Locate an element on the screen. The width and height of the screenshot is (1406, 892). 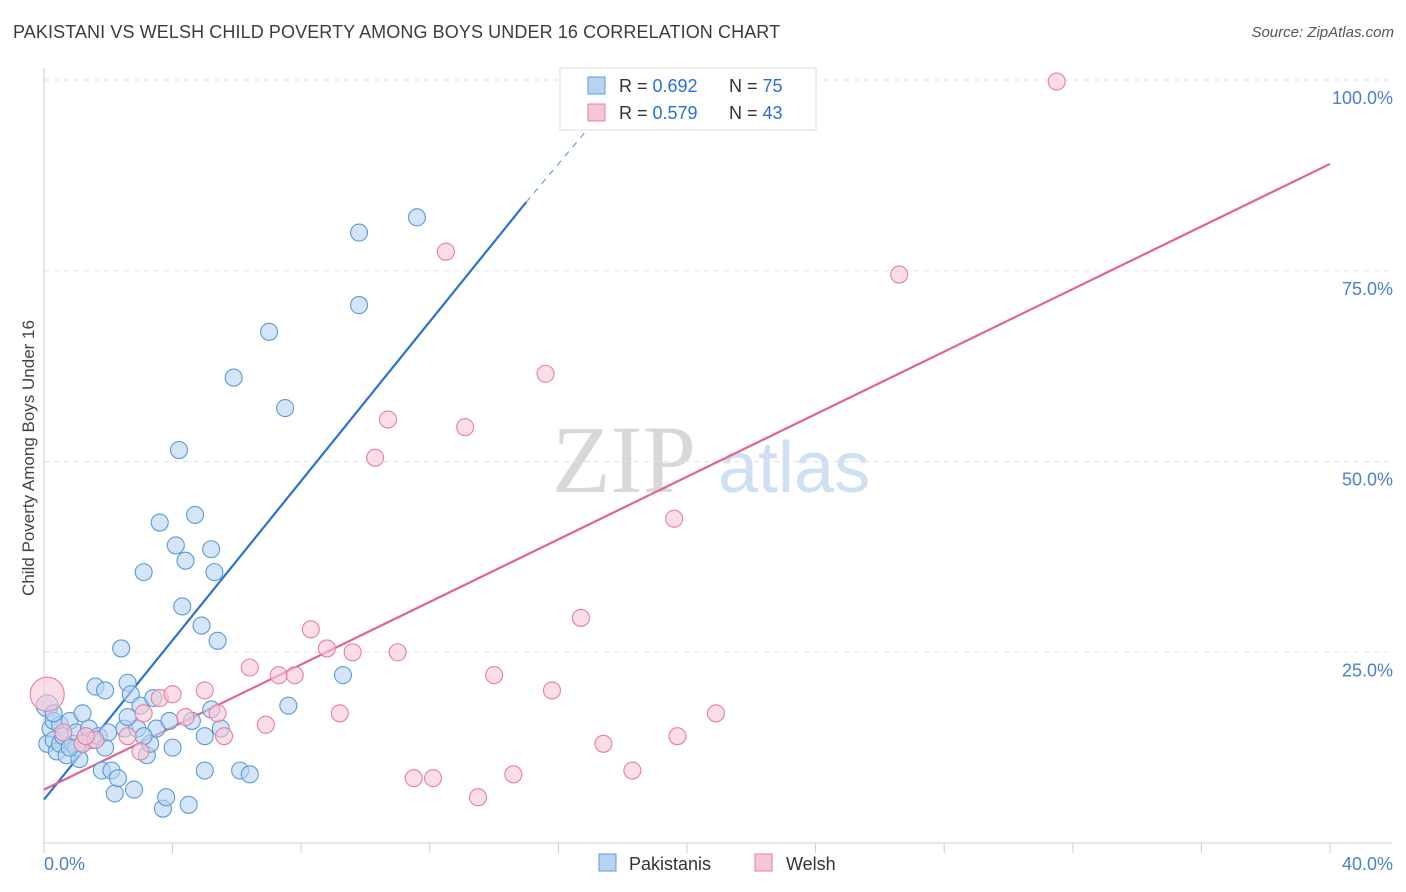
svg-text: R = 0.692 is located at coordinates (658, 86).